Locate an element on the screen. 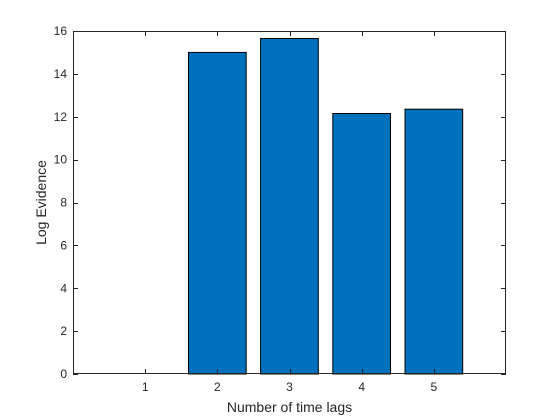 The width and height of the screenshot is (560, 420). y-tick-label-8: 8 is located at coordinates (63, 203).